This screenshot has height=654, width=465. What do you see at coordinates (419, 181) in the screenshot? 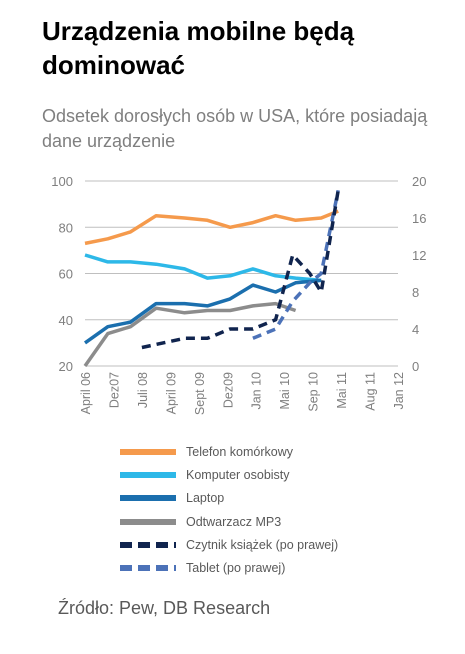
I see `right-tick-label: 20` at bounding box center [419, 181].